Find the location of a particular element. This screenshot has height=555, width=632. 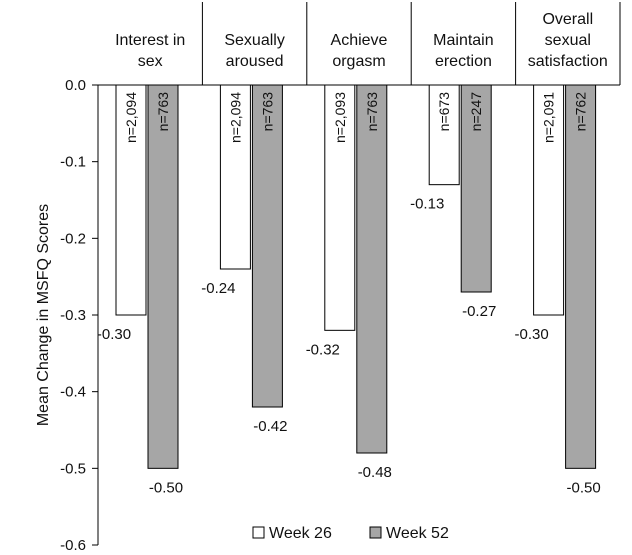

category-label: Maintain erection is located at coordinates (463, 51).